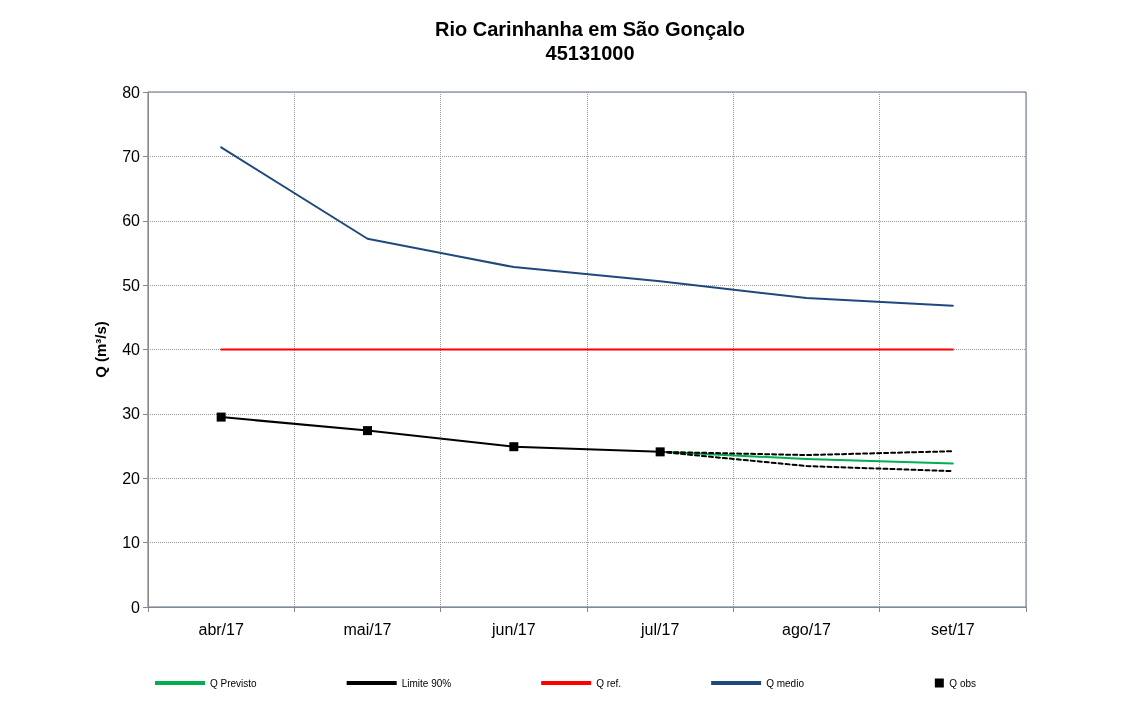 The image size is (1131, 711). What do you see at coordinates (590, 41) in the screenshot?
I see `chart-title: Rio Carinhanha em São Gonçalo 45131000` at bounding box center [590, 41].